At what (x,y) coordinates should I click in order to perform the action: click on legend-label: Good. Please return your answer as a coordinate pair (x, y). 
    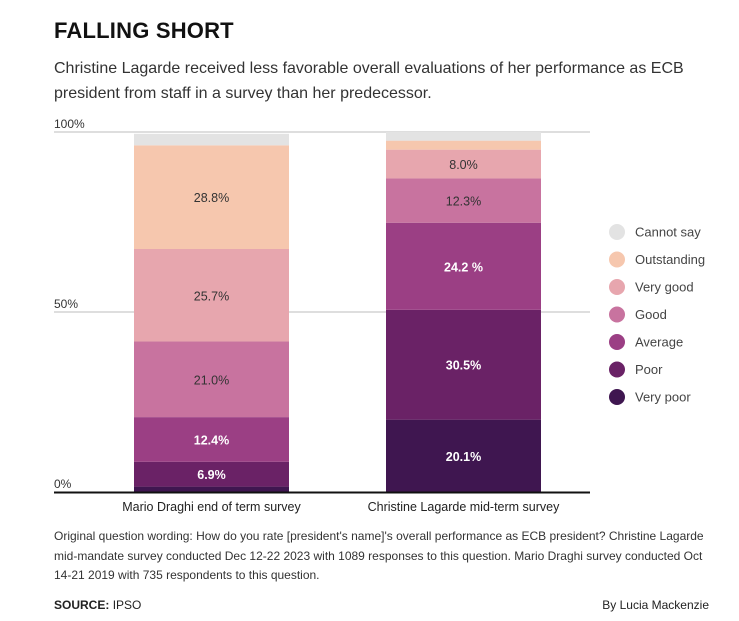
    Looking at the image, I should click on (651, 314).